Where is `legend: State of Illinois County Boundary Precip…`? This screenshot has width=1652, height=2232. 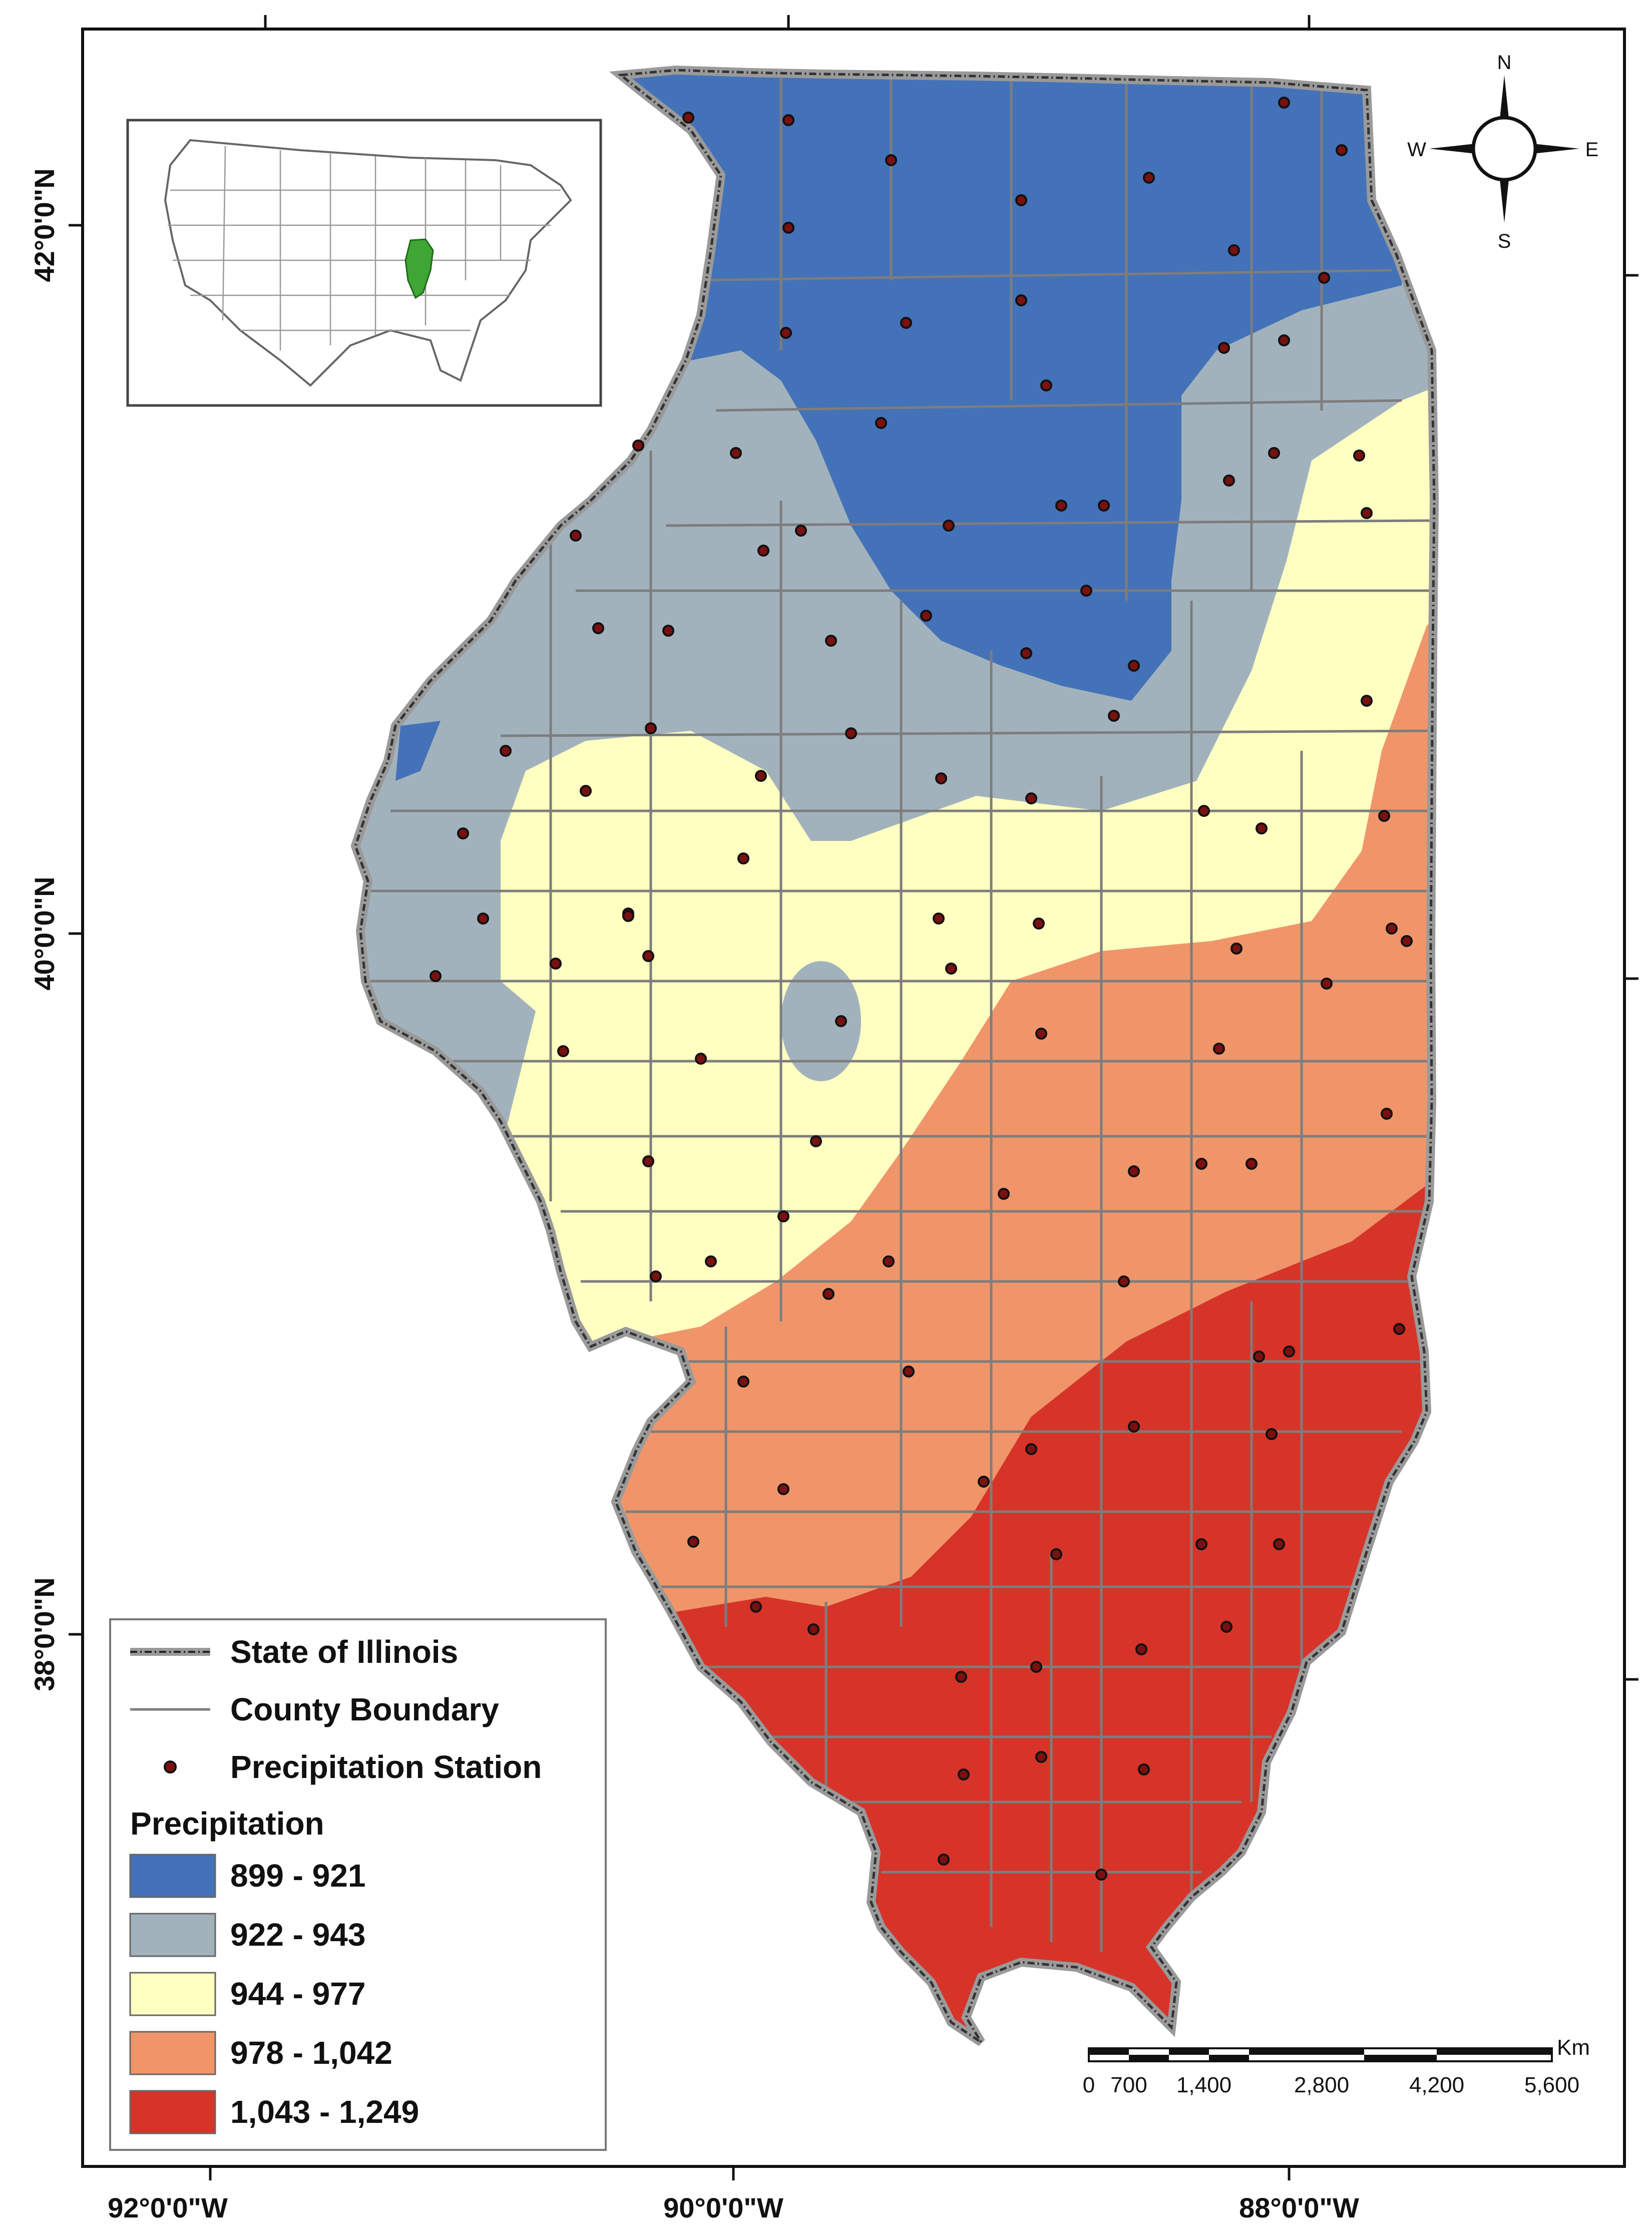 legend: State of Illinois County Boundary Precip… is located at coordinates (358, 1884).